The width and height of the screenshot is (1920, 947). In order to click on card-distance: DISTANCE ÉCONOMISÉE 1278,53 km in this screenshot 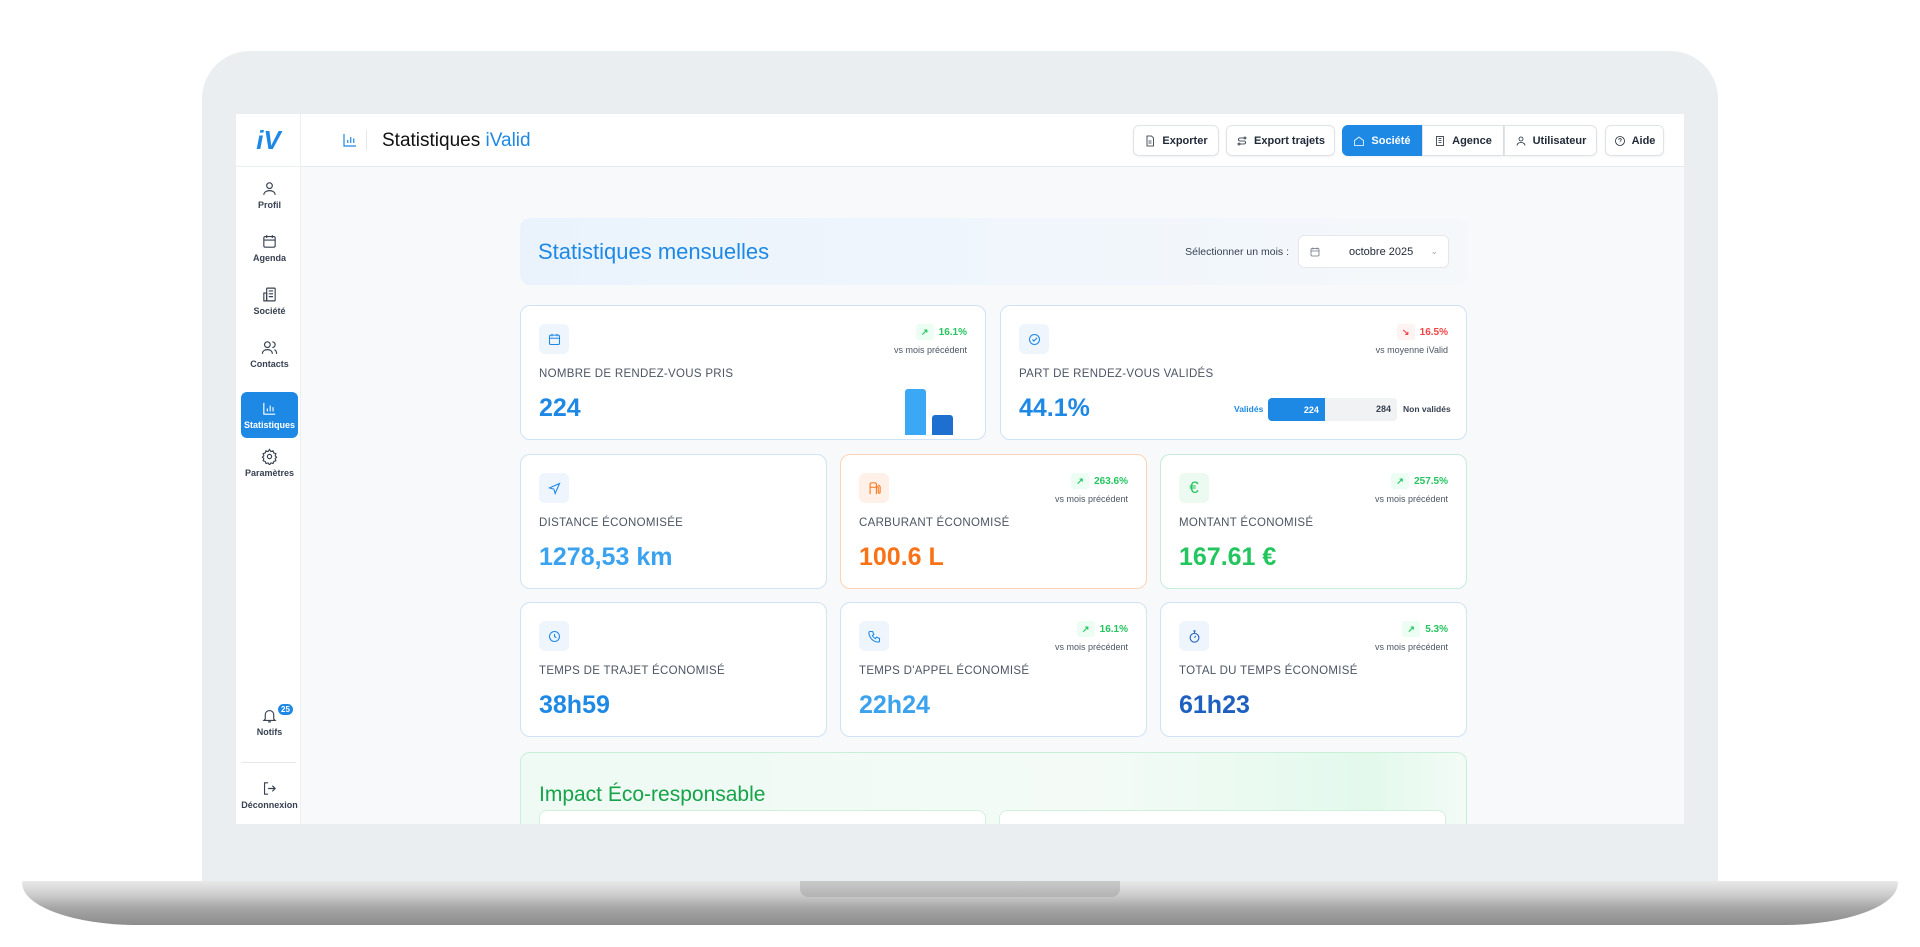, I will do `click(673, 521)`.